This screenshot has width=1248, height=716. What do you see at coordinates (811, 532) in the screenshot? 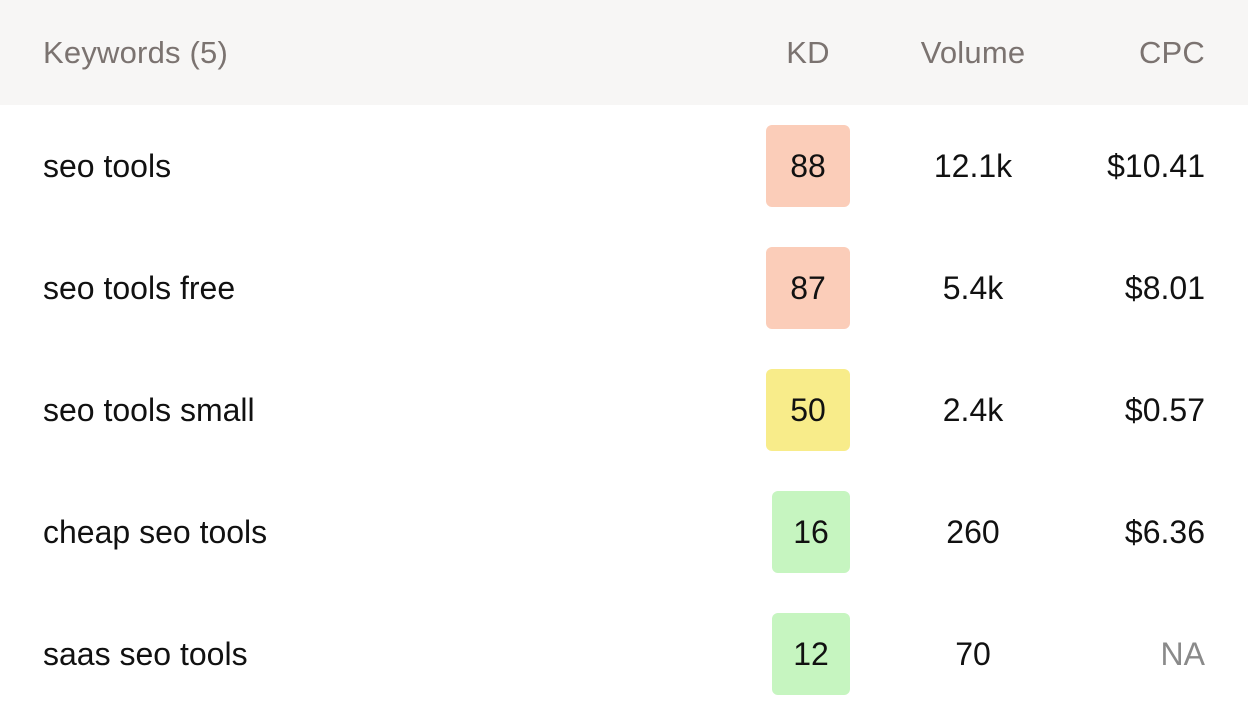
I see `kd-badge: 16` at bounding box center [811, 532].